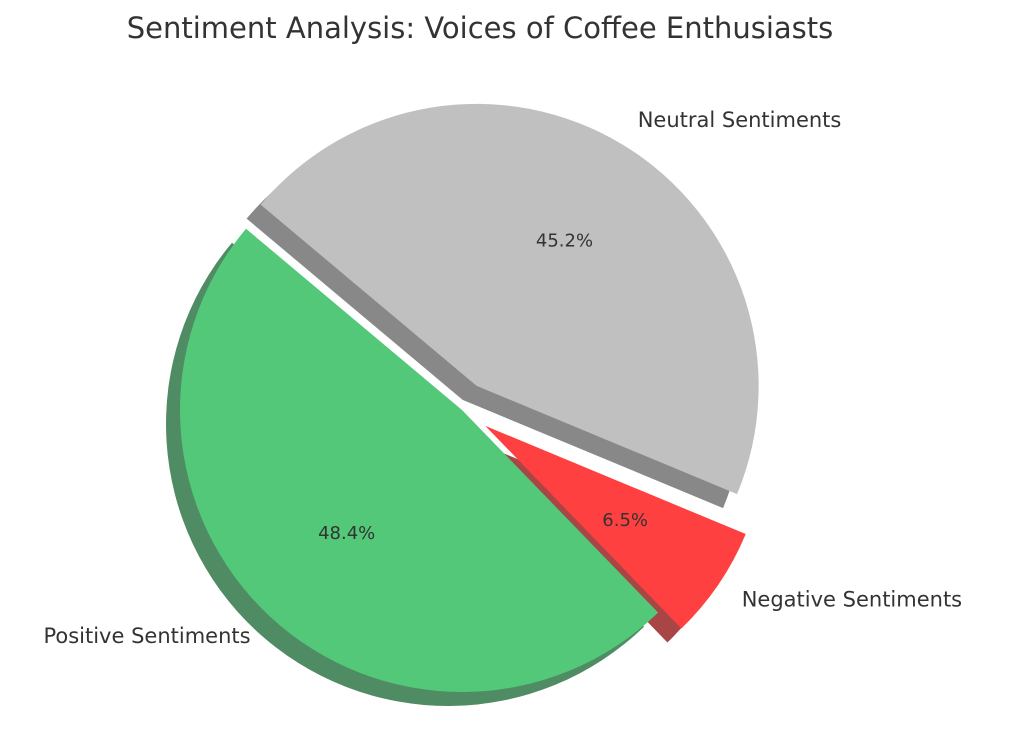  What do you see at coordinates (346, 533) in the screenshot?
I see `slice-percent-positive-sentiments: 48.4%` at bounding box center [346, 533].